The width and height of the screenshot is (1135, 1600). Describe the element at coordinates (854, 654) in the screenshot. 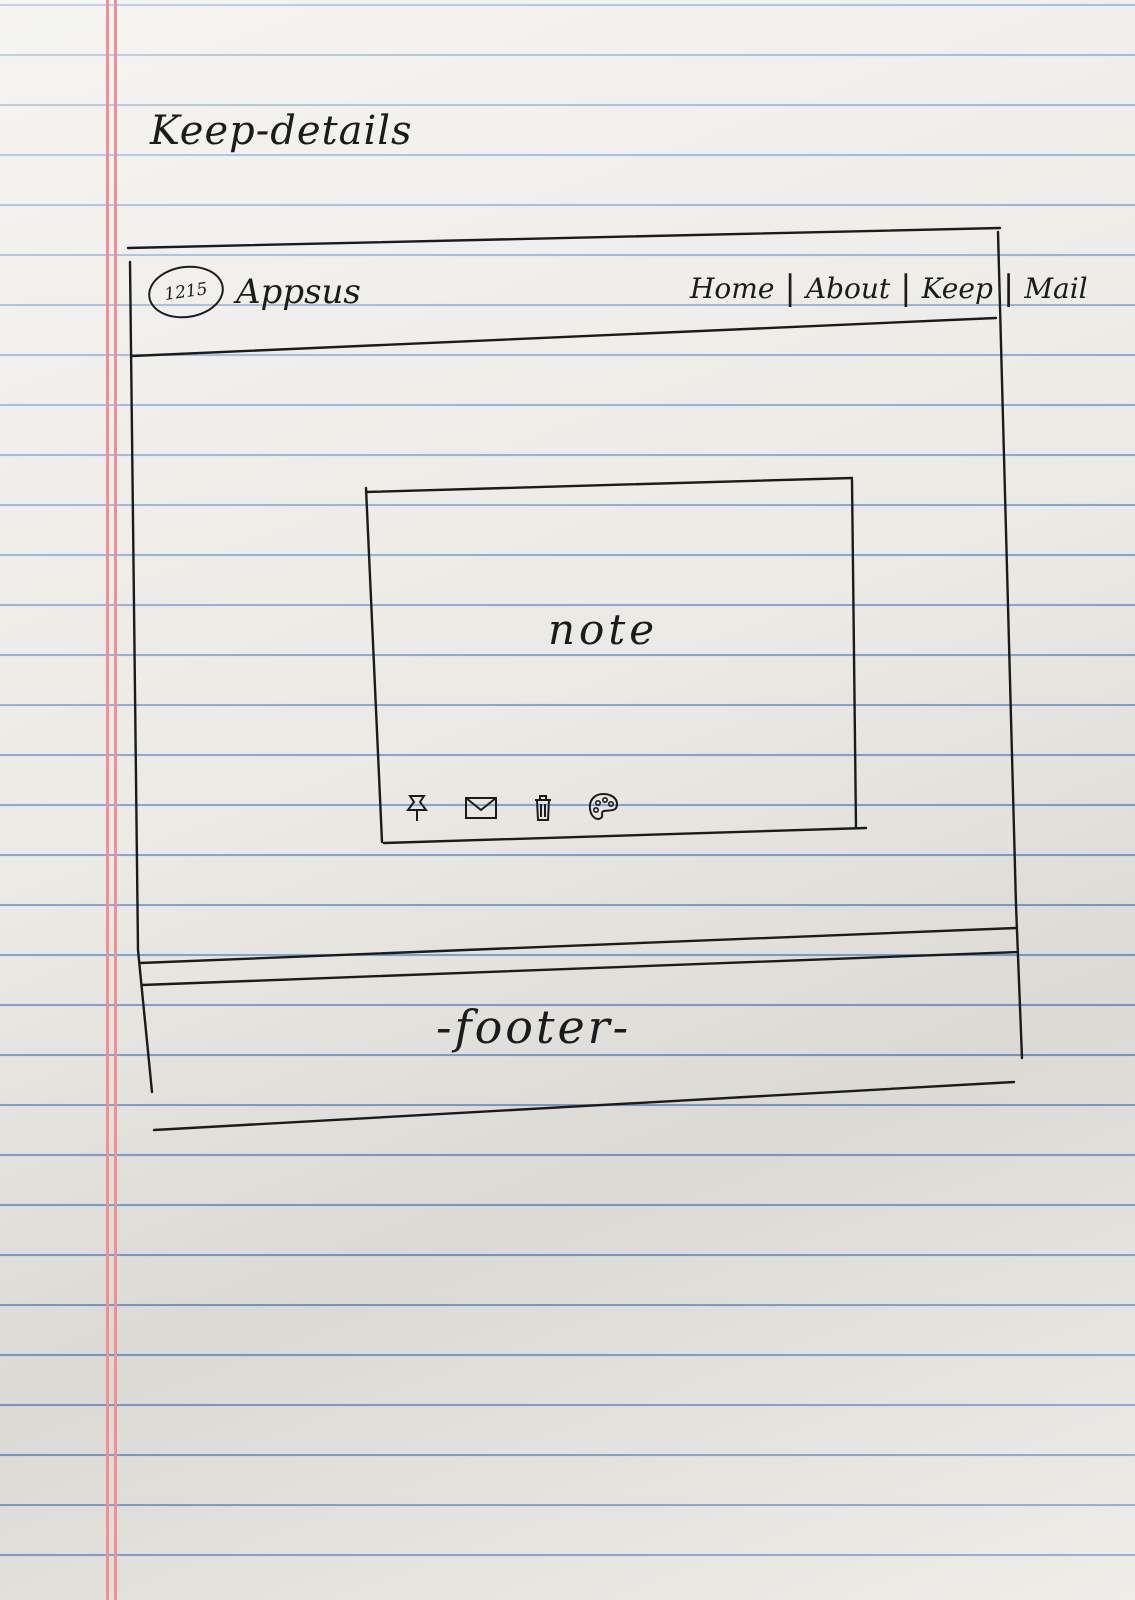

I see `note-card-right` at that location.